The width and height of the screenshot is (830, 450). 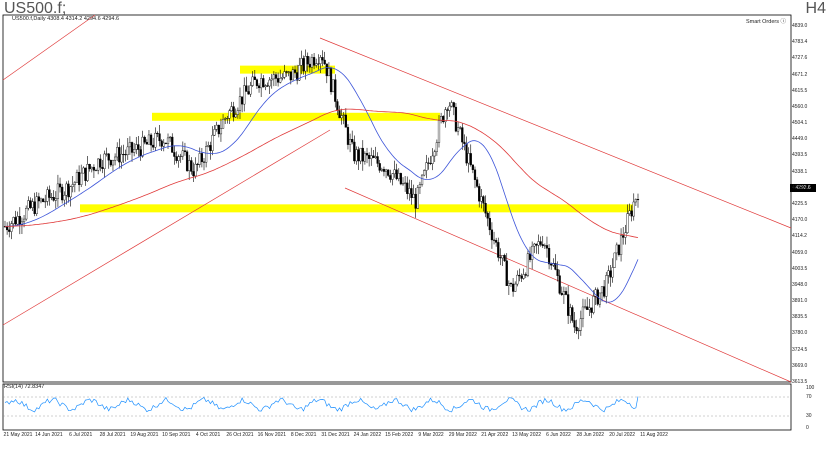 What do you see at coordinates (800, 220) in the screenshot?
I see `price-tick-label: 4170.0` at bounding box center [800, 220].